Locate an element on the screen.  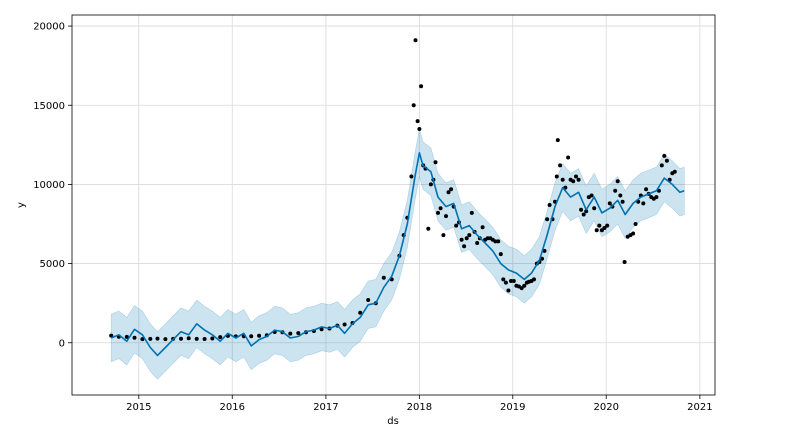
y-axis-label: y is located at coordinates (21, 205).